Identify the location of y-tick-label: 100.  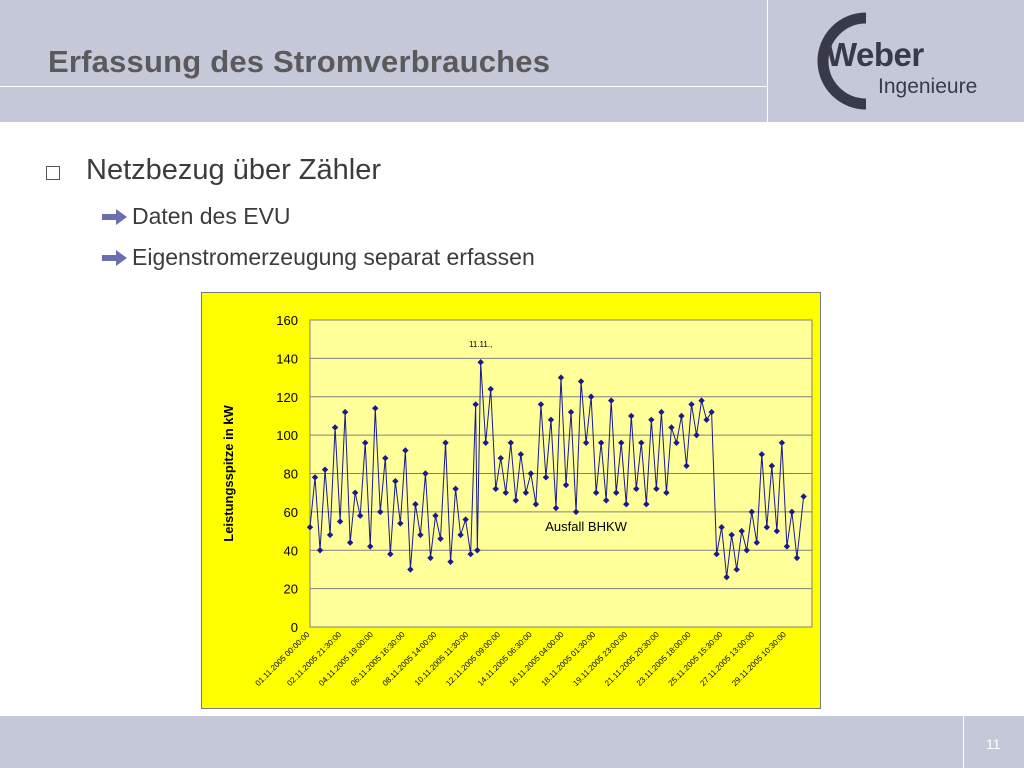
(287, 435).